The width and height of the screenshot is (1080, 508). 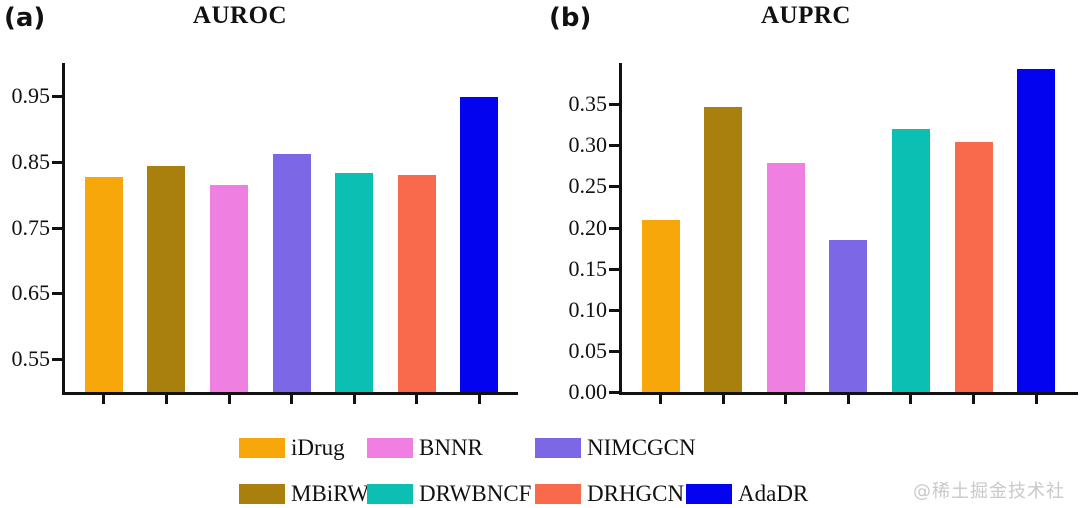 I want to click on panel-b-label: (b), so click(x=570, y=18).